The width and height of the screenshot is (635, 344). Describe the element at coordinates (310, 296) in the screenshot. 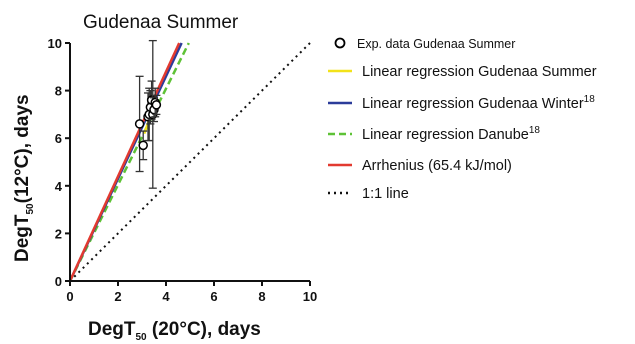

I see `x-tick-label: 10` at that location.